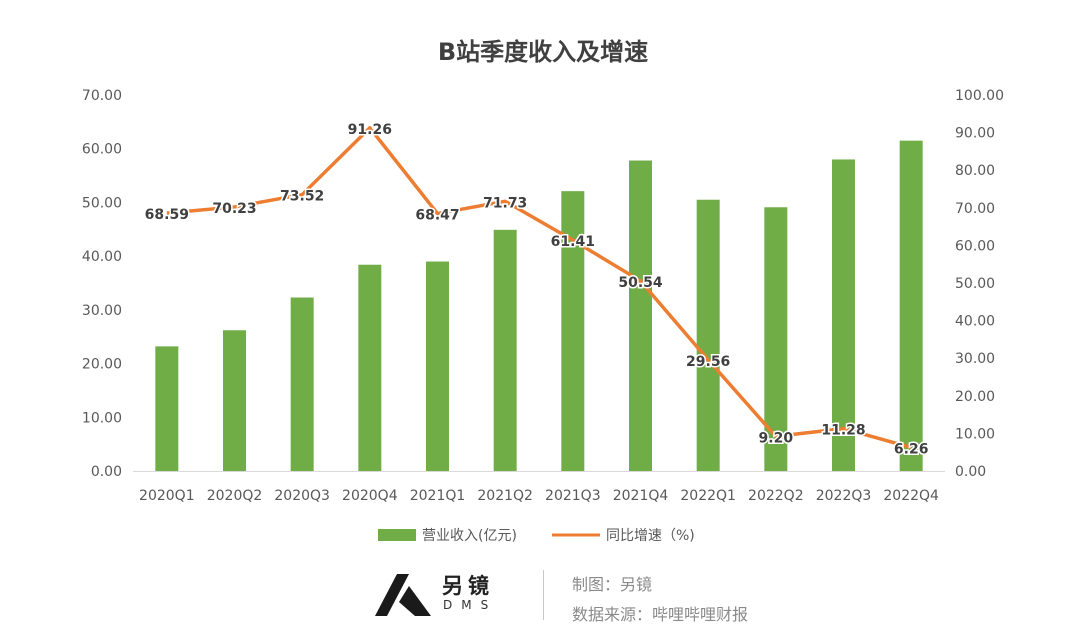 The width and height of the screenshot is (1080, 642). Describe the element at coordinates (975, 134) in the screenshot. I see `y-right-tick-label: 90.00` at that location.